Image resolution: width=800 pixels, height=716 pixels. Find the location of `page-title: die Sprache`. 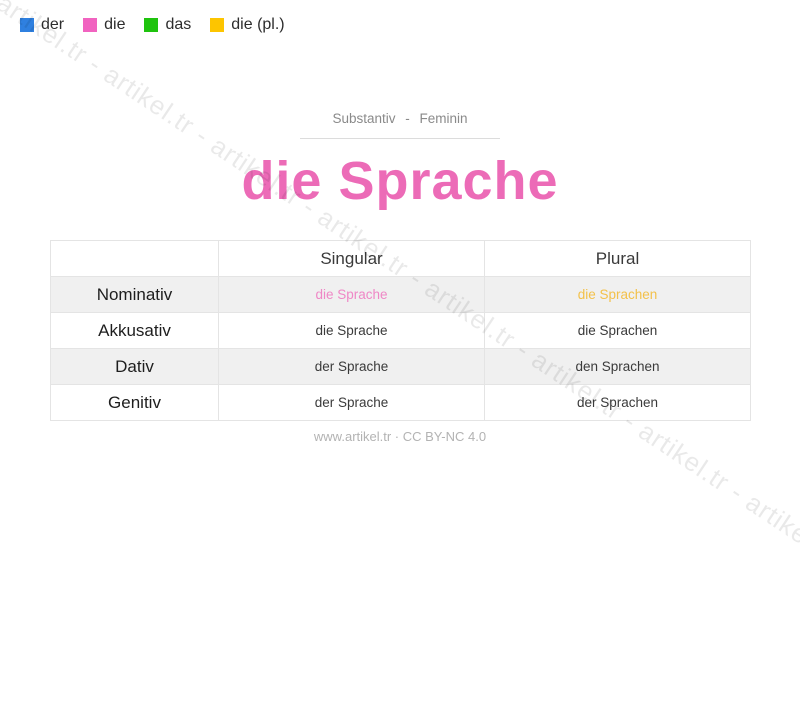

page-title: die Sprache is located at coordinates (400, 181).